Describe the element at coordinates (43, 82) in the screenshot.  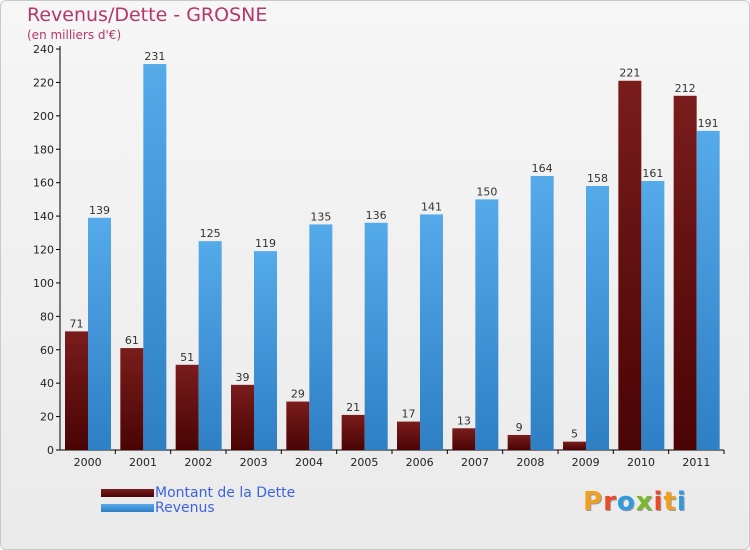
I see `y-tick-label: 220` at that location.